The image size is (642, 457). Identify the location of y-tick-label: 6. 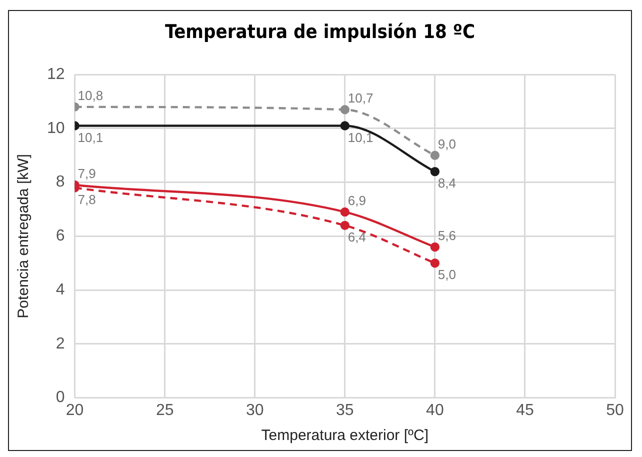
(60, 236).